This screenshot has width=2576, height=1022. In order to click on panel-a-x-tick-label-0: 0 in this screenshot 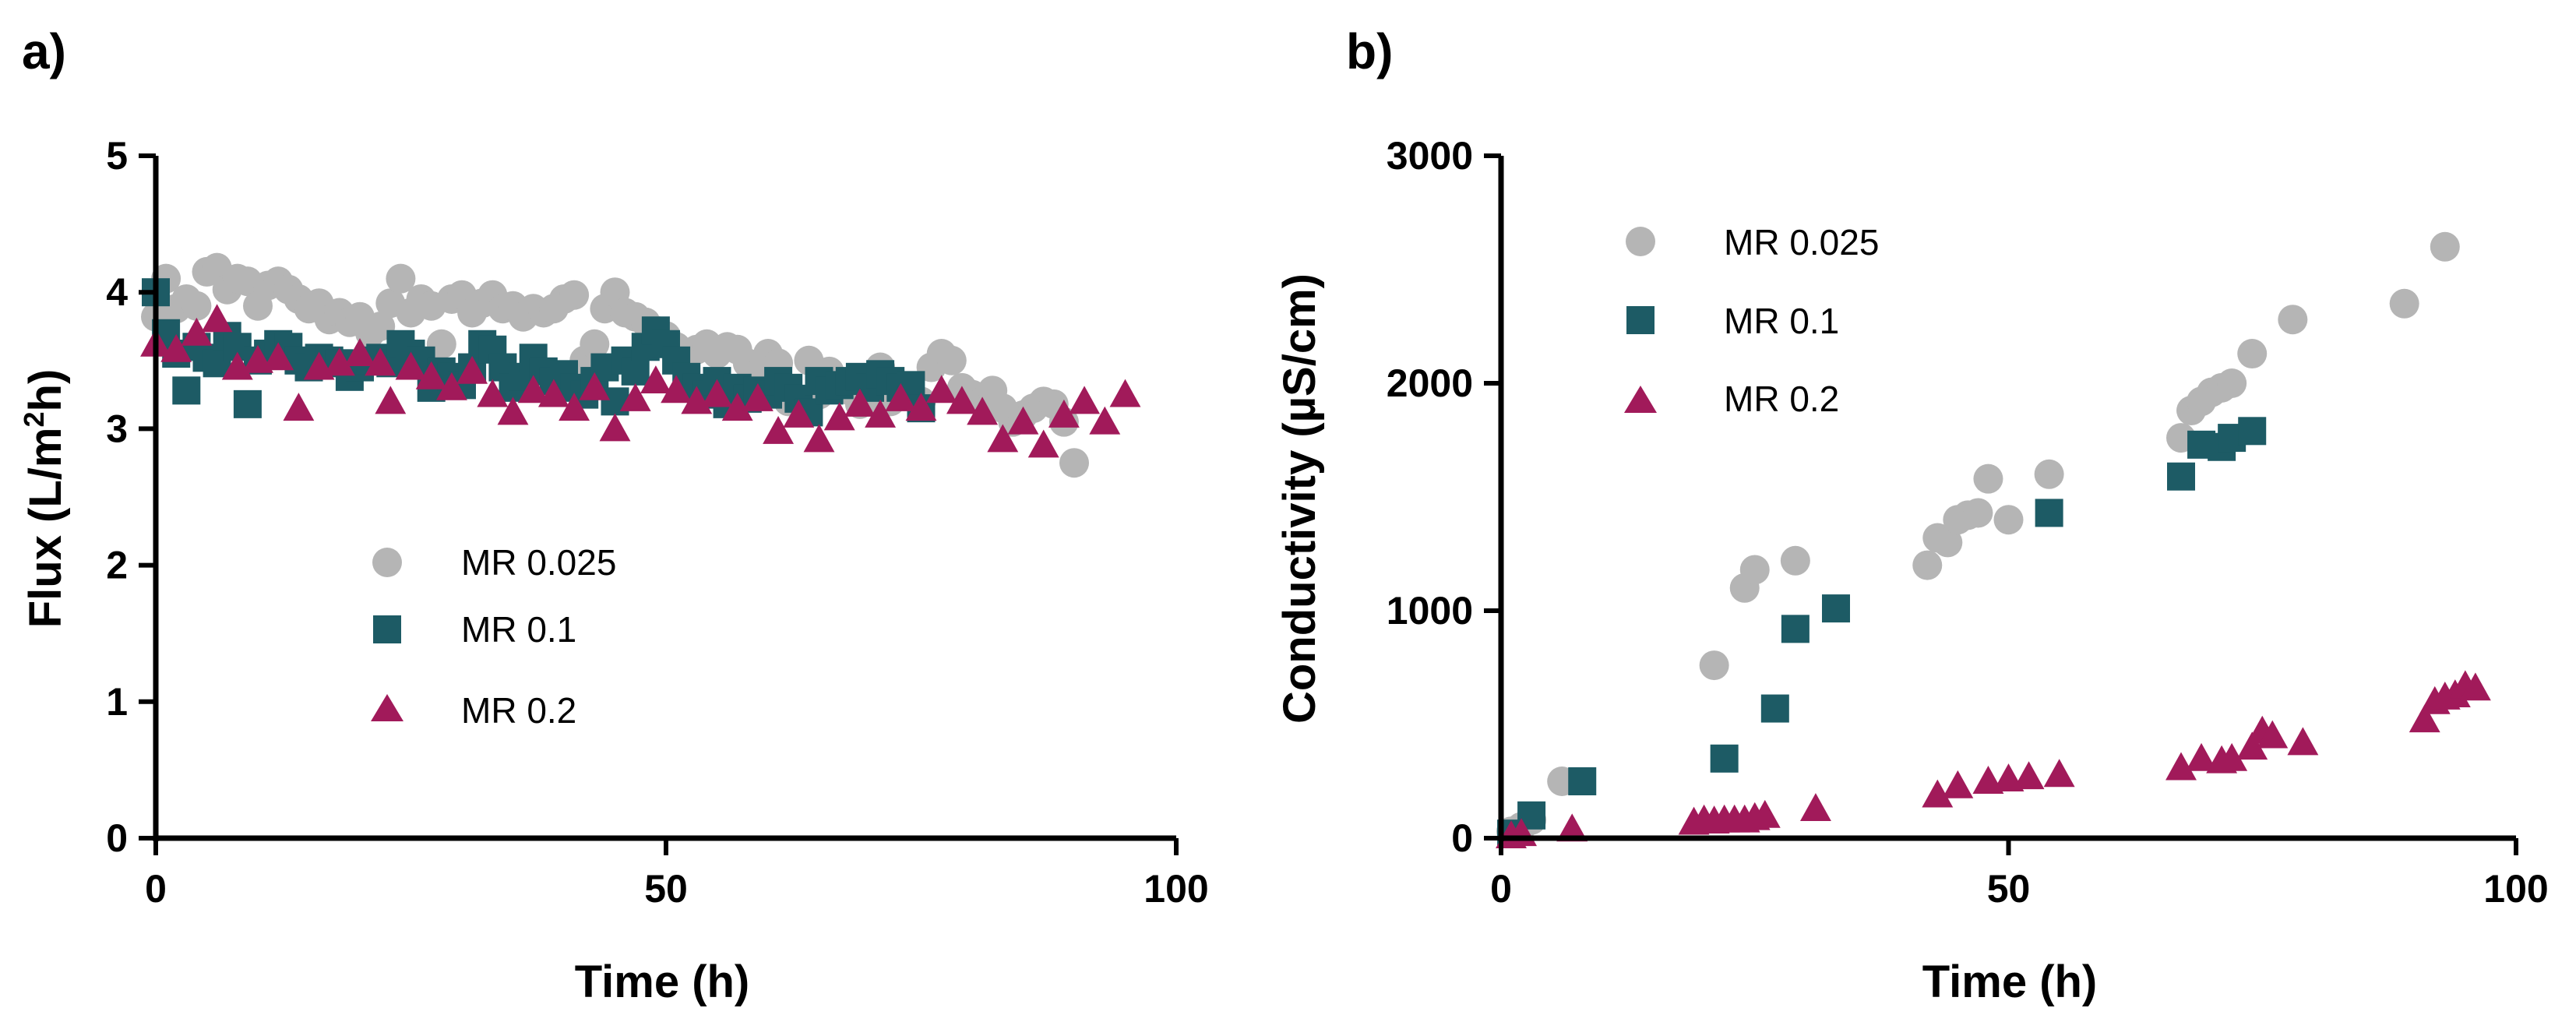, I will do `click(156, 889)`.